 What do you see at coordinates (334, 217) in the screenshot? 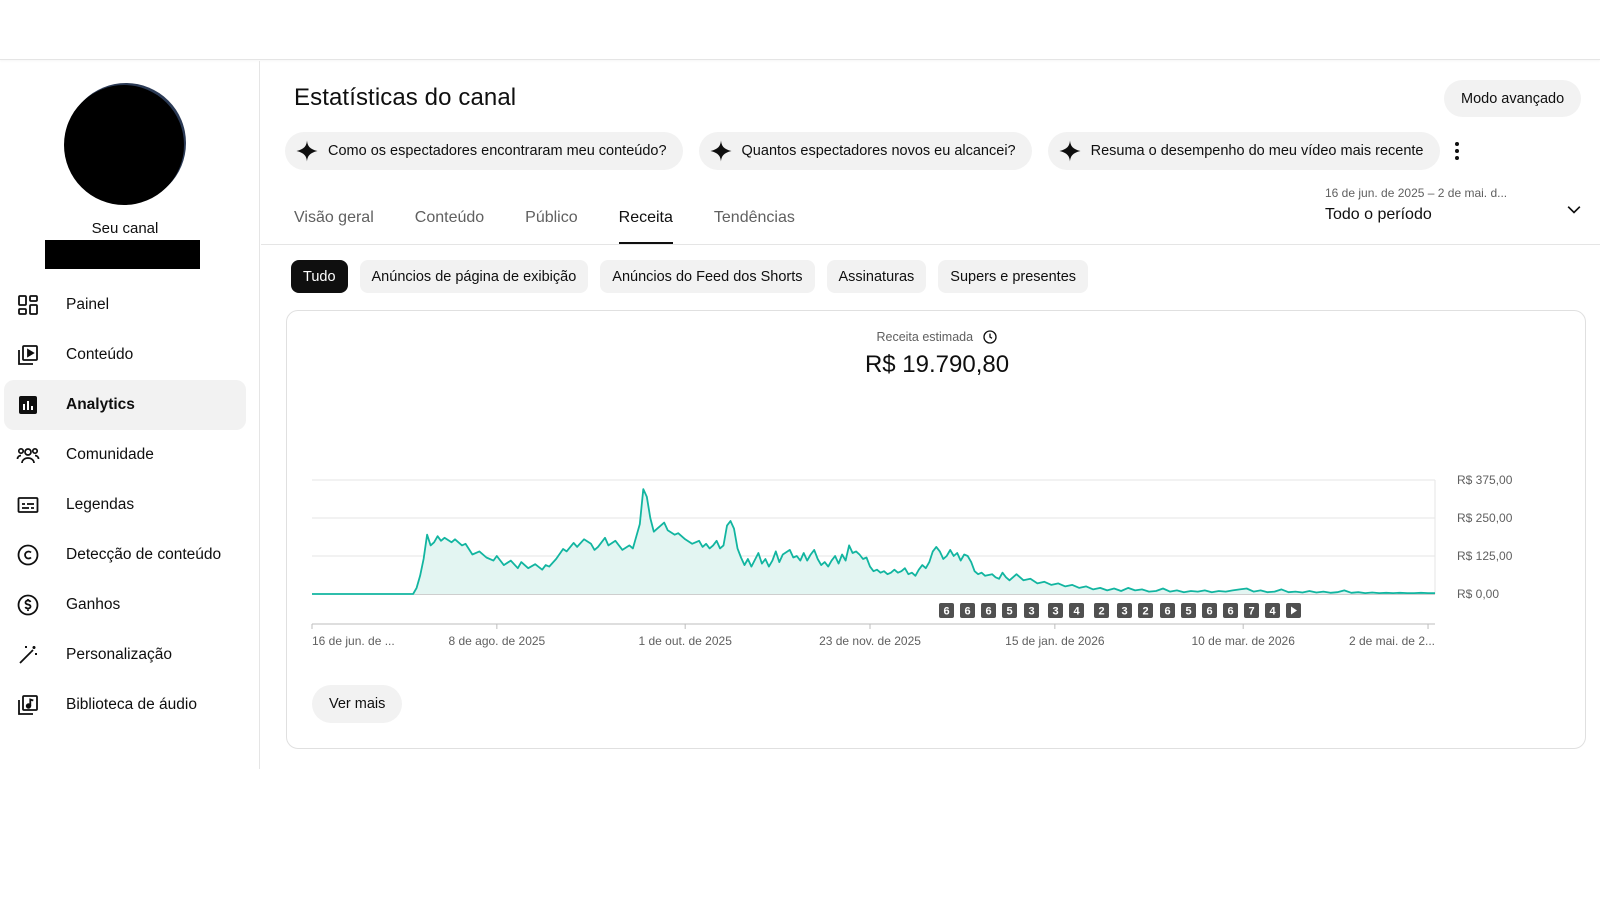
I see `tab-visao-geral: Visão geral` at bounding box center [334, 217].